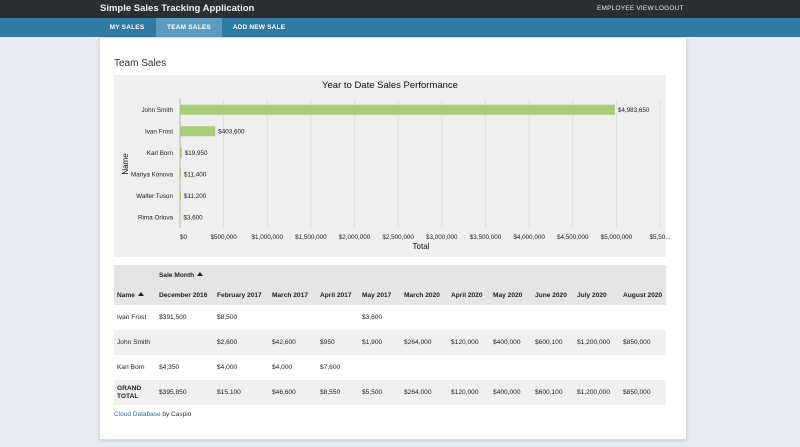 The height and width of the screenshot is (447, 800). What do you see at coordinates (355, 237) in the screenshot?
I see `x-tick-label: $2,000,000` at bounding box center [355, 237].